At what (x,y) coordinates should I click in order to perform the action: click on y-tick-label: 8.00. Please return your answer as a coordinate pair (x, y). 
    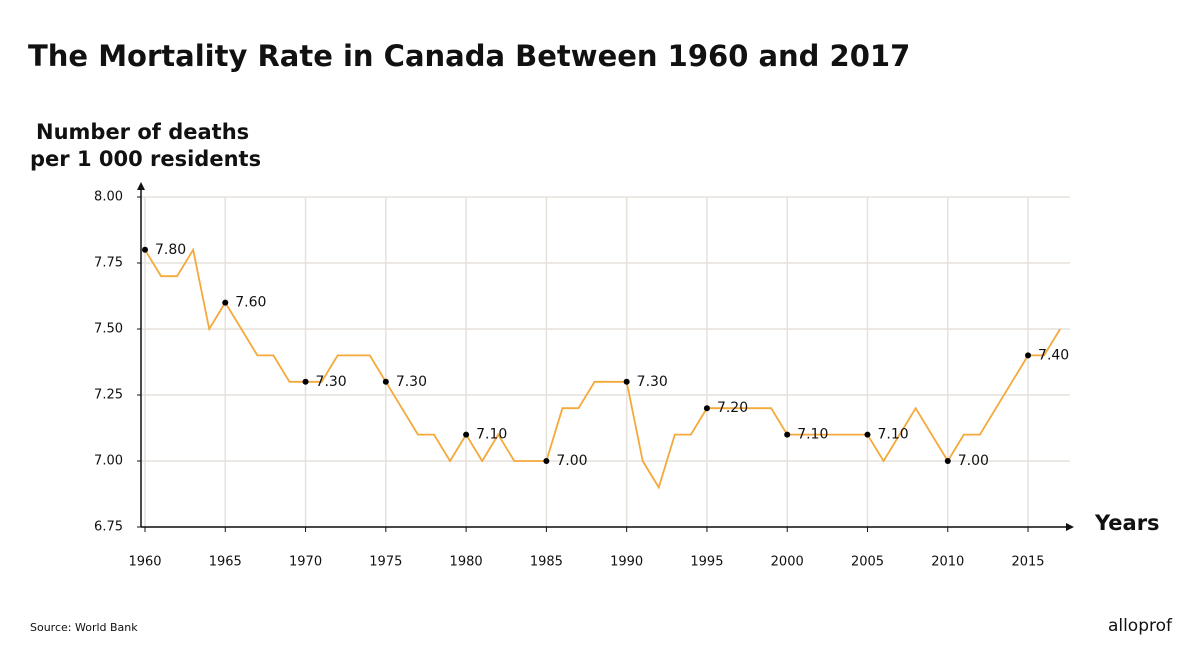
    Looking at the image, I should click on (108, 197).